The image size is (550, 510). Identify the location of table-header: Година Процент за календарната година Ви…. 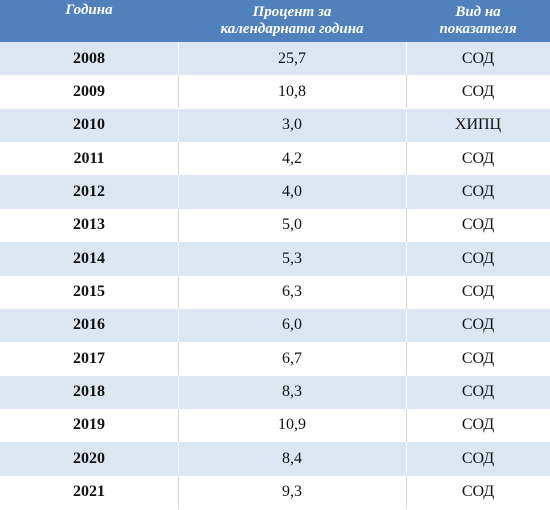
(275, 21).